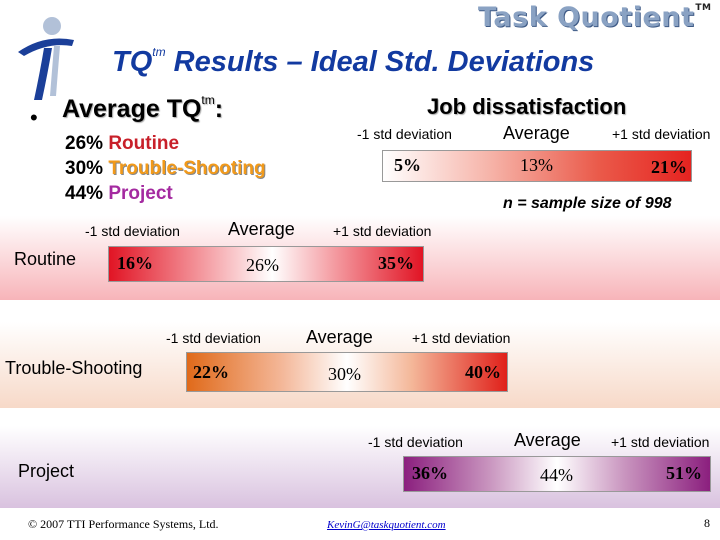 The height and width of the screenshot is (540, 720). What do you see at coordinates (386, 525) in the screenshot?
I see `email-link: KevinG@taskquotient.com` at bounding box center [386, 525].